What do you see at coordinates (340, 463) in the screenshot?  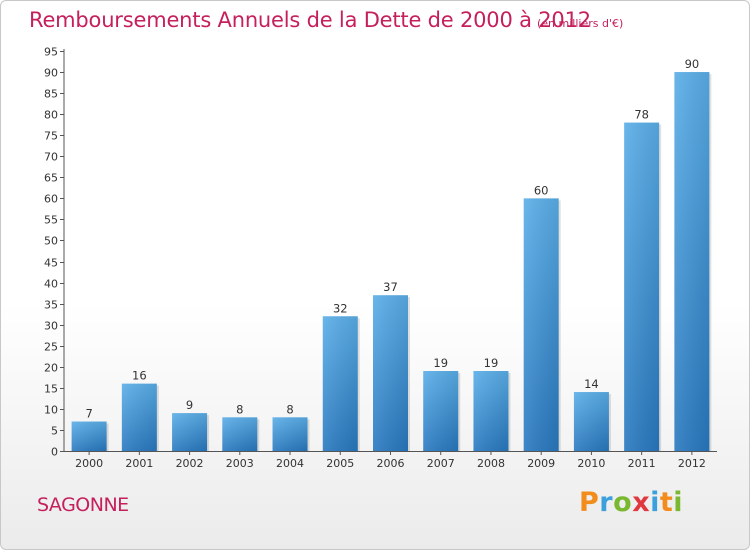 I see `x-tick-label: 2005` at bounding box center [340, 463].